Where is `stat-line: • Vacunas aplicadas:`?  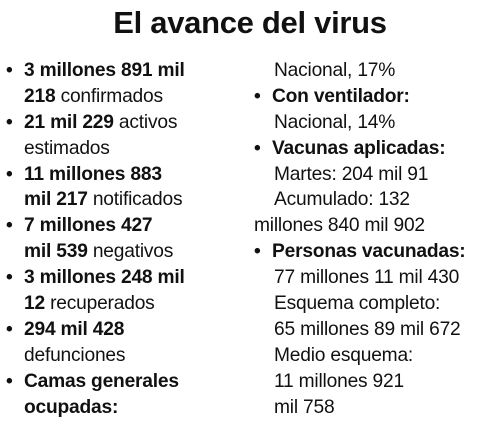 stat-line: • Vacunas aplicadas: is located at coordinates (377, 149).